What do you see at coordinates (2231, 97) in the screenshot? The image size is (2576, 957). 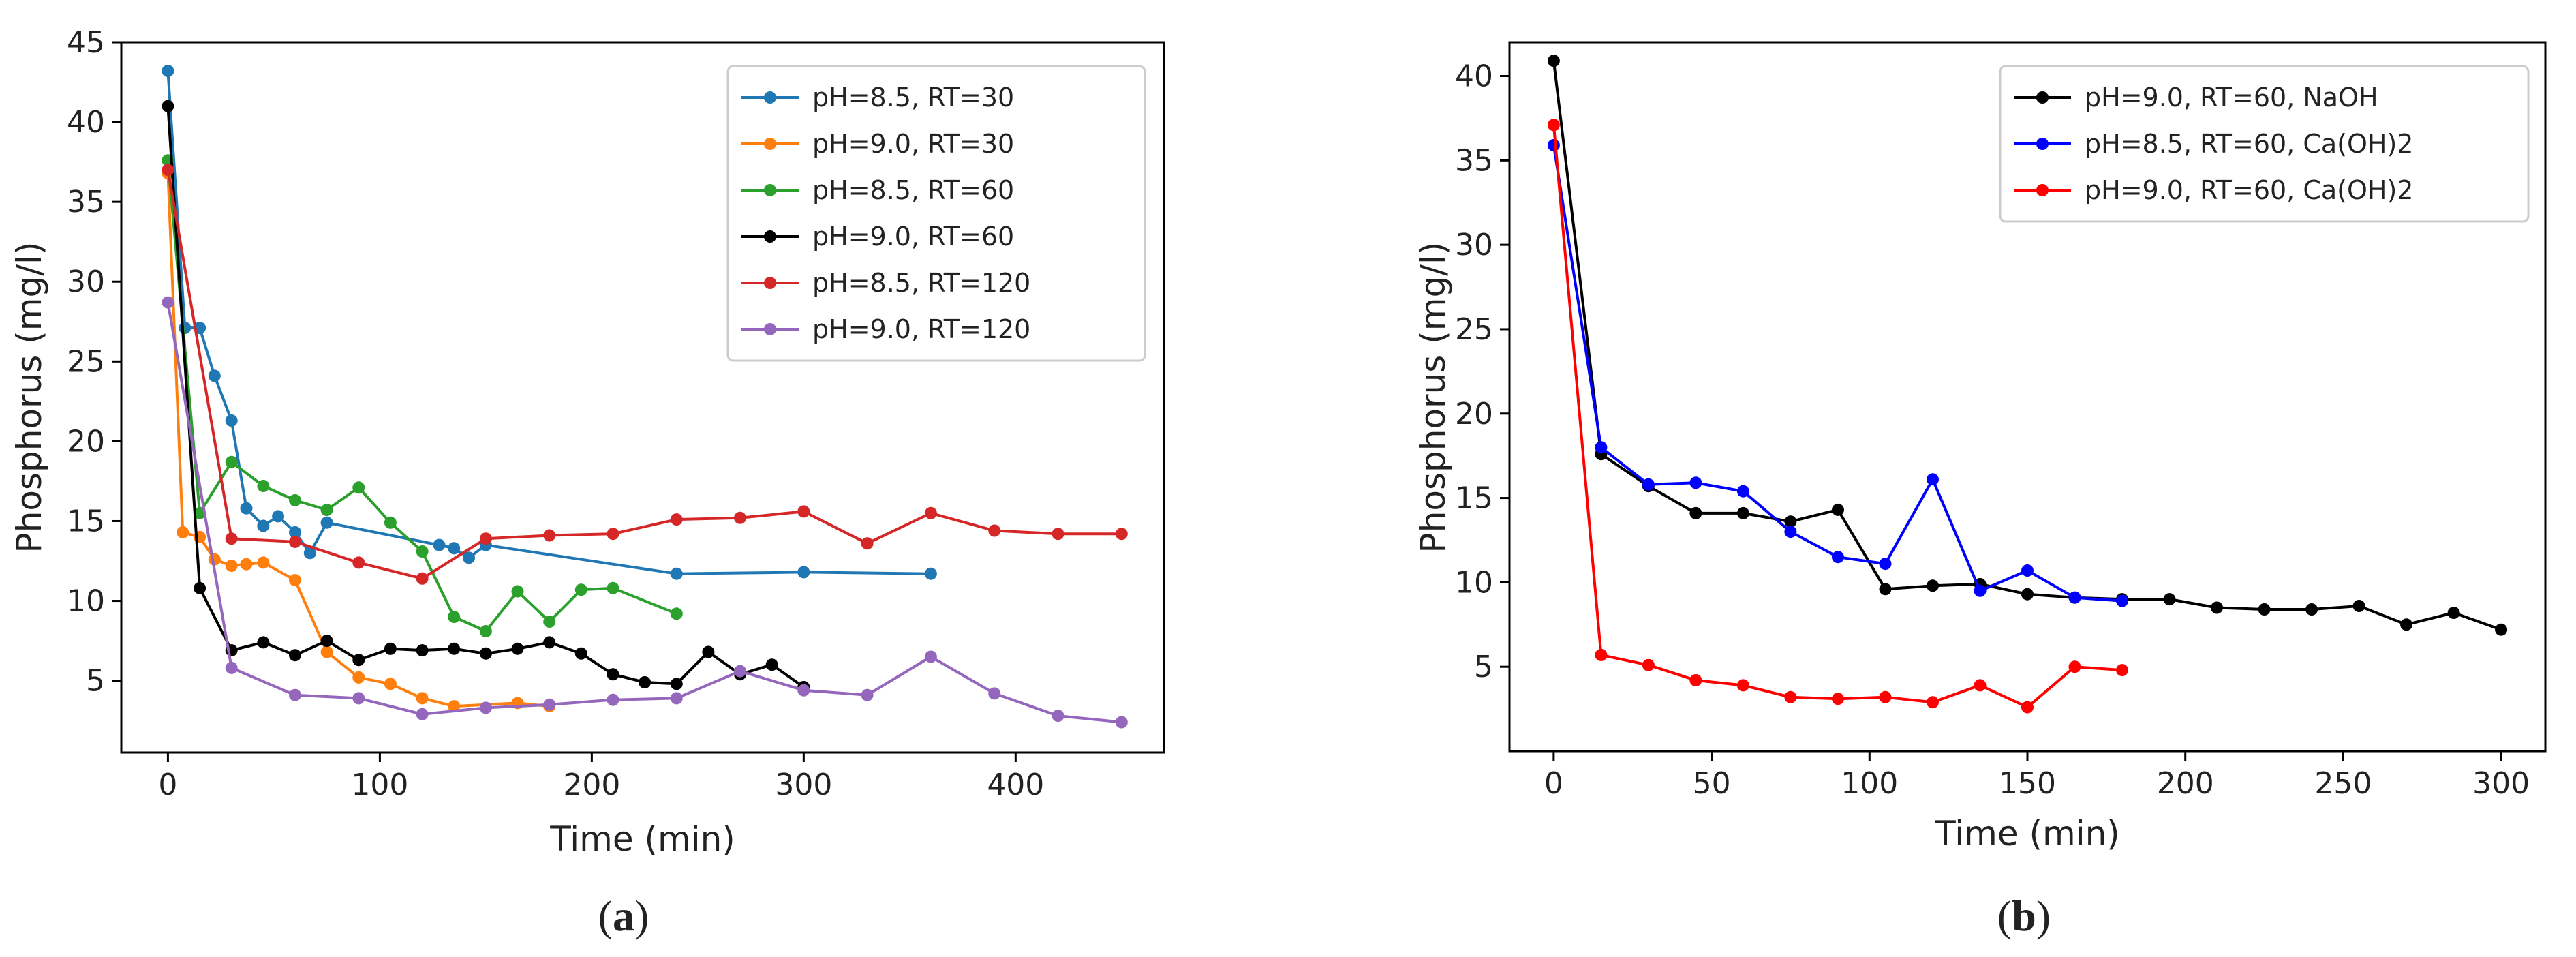 I see `panel-b-legend-entry: pH=9.0, RT=60, NaOH` at bounding box center [2231, 97].